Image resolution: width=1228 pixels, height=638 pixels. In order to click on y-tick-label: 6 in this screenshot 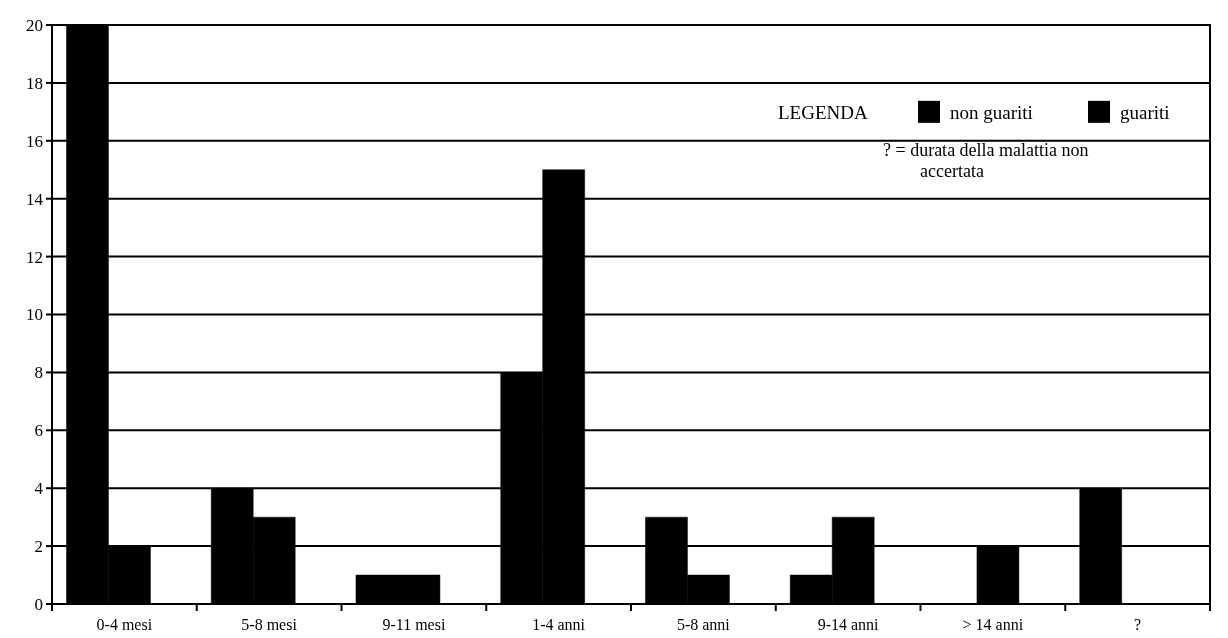, I will do `click(38, 431)`.